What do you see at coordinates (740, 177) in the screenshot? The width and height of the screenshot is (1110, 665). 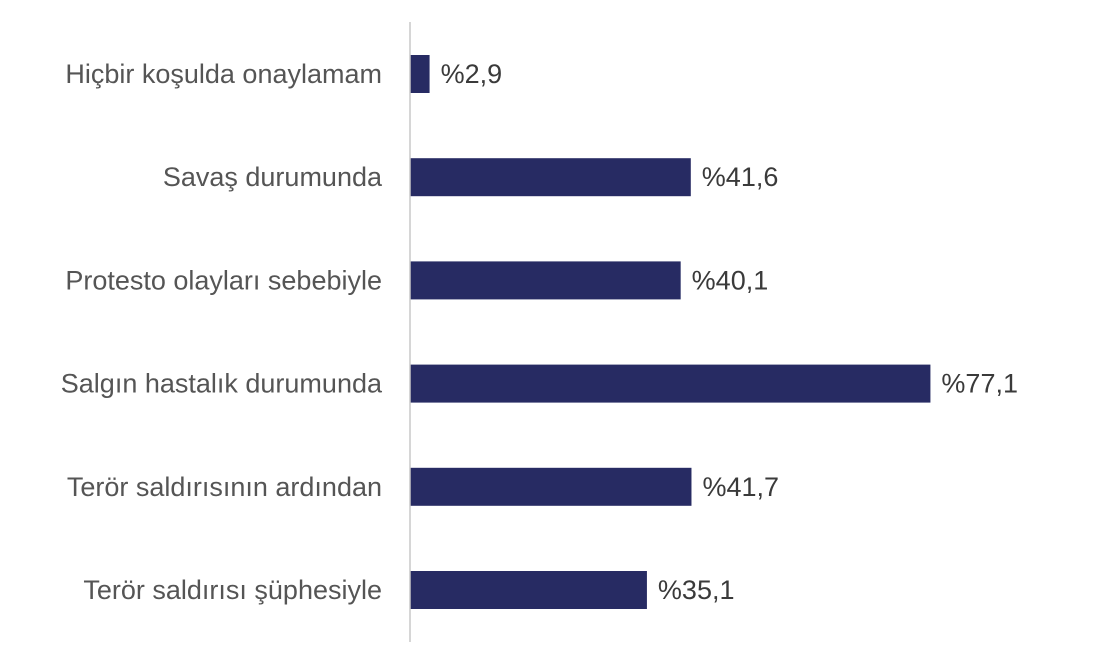 I see `value-label: %41,6` at bounding box center [740, 177].